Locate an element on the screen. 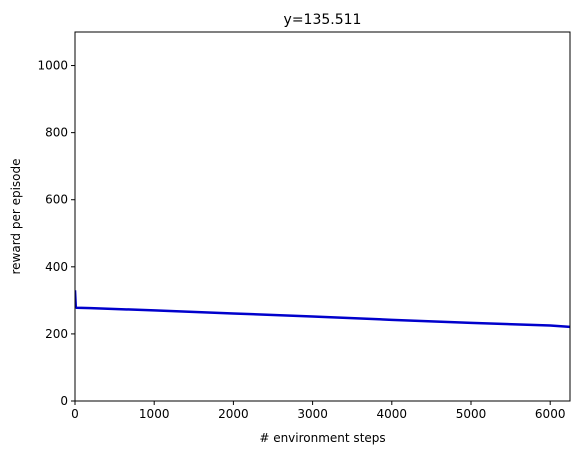  y-tick-label: 200 is located at coordinates (56, 334).